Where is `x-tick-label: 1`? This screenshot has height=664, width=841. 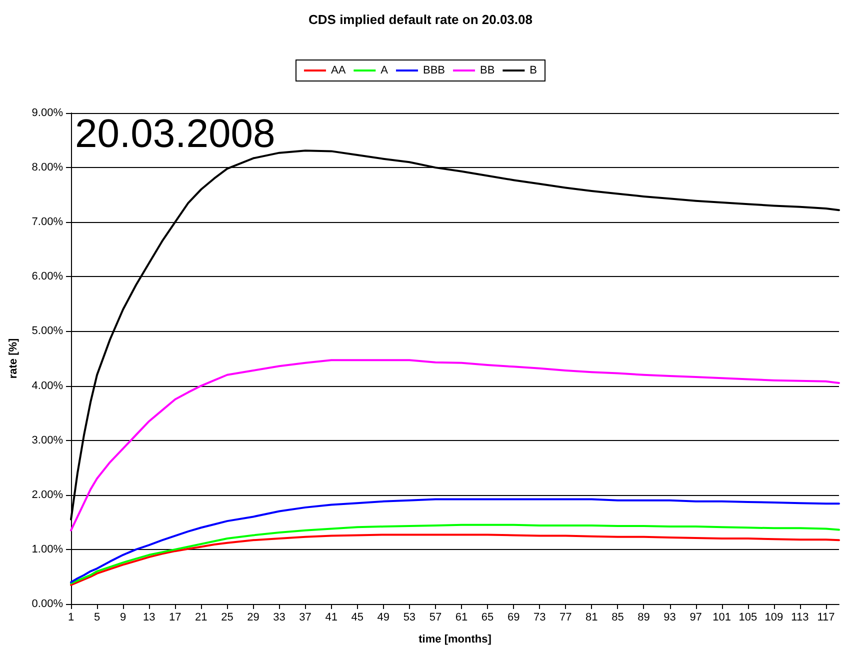
x-tick-label: 1 is located at coordinates (71, 618).